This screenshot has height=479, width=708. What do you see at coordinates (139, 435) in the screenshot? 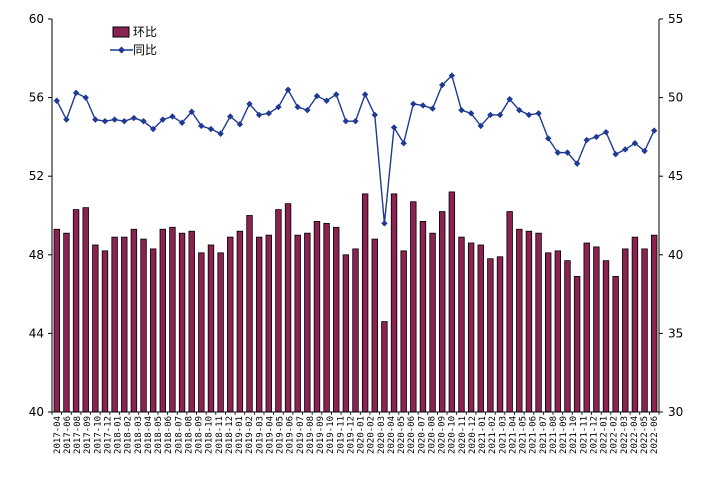
I see `x-tick-label: 2018-03` at bounding box center [139, 435].